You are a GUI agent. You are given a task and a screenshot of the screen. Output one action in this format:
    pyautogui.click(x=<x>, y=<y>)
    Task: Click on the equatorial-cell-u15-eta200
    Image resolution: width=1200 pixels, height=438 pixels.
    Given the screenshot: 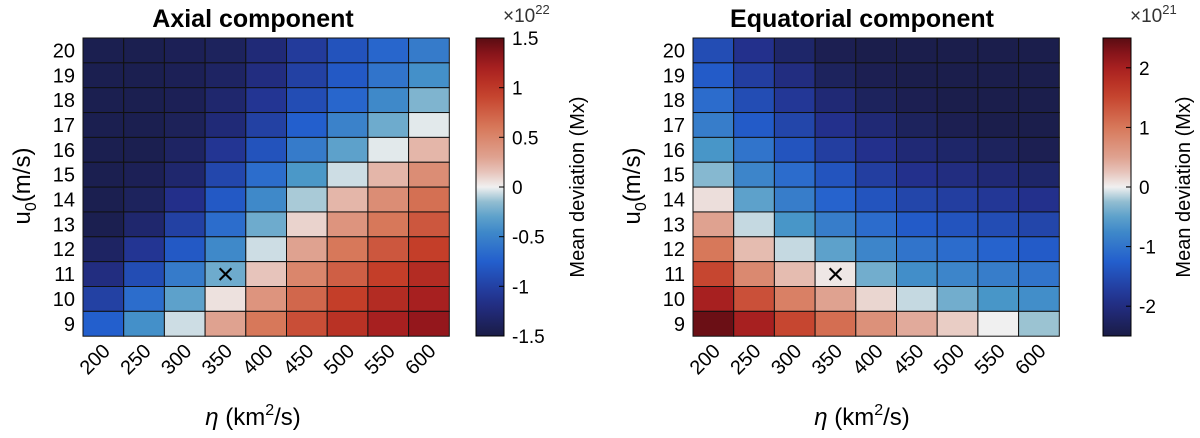 What is the action you would take?
    pyautogui.click(x=713, y=174)
    